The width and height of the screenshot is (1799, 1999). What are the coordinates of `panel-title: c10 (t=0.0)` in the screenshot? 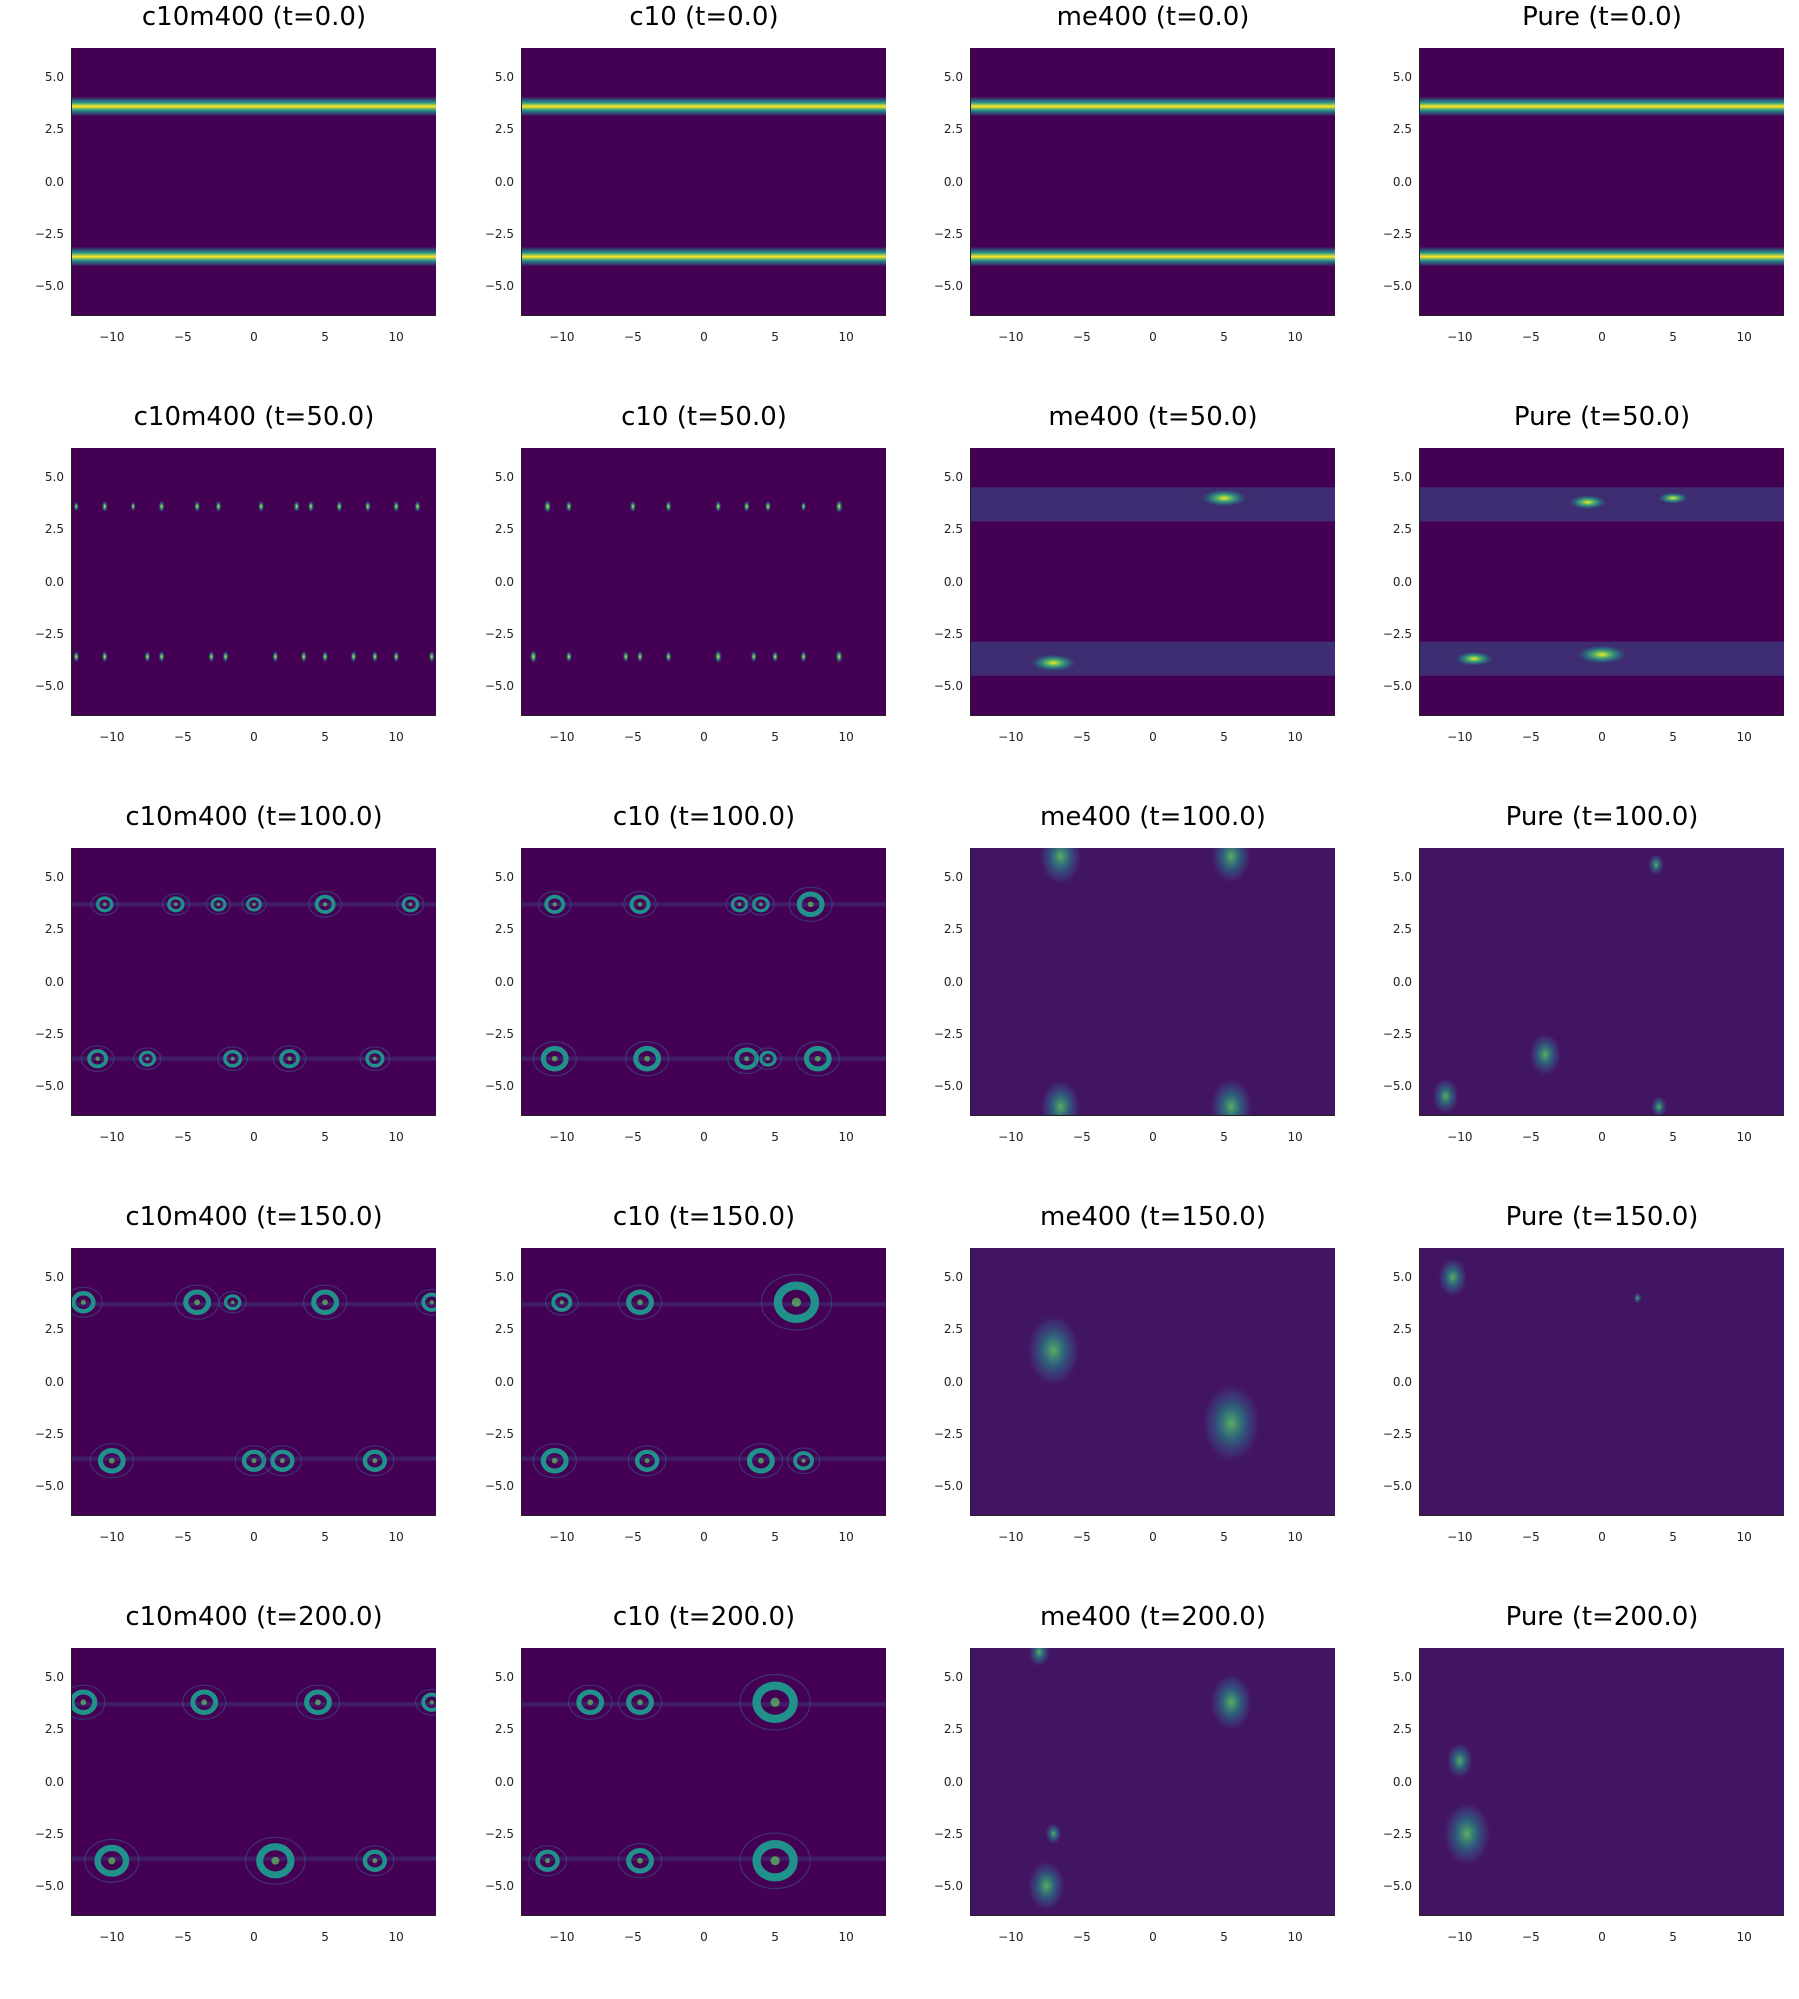 It's located at (704, 17).